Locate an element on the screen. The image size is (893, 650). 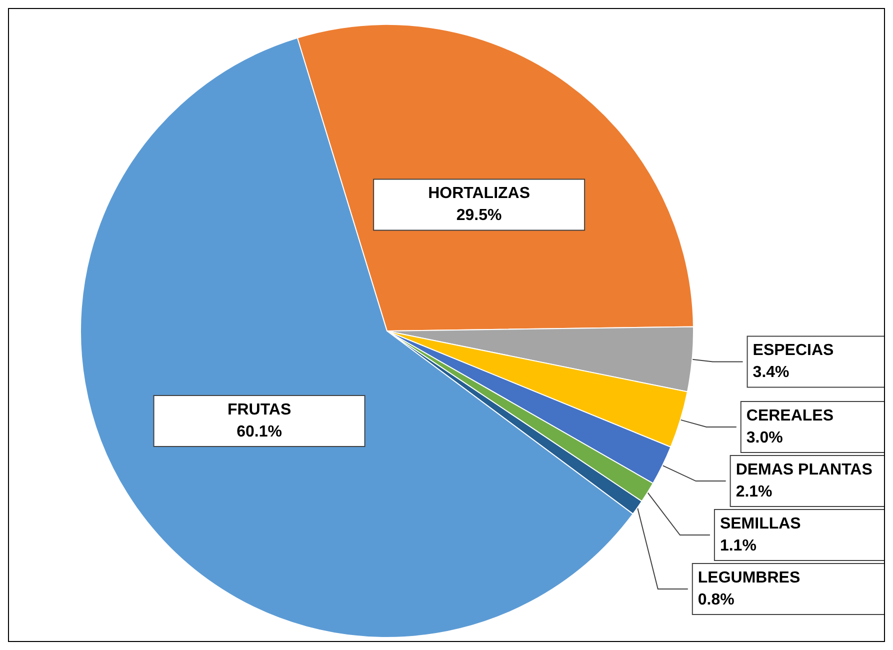
data-label: 1.1% is located at coordinates (738, 546).